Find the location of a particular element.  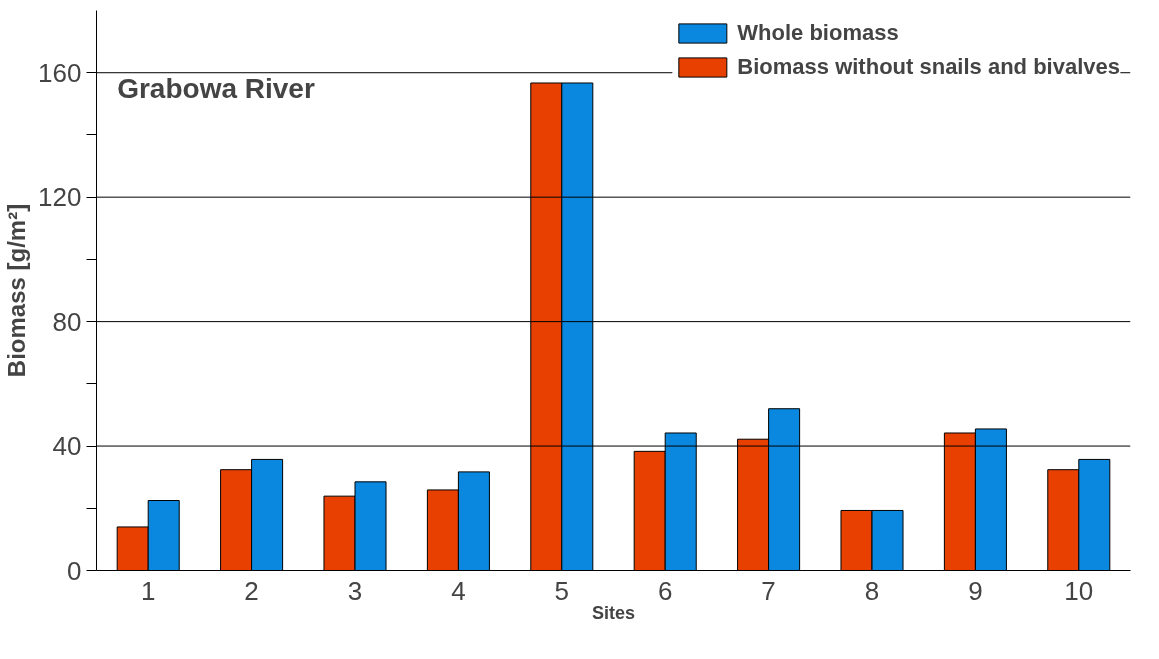

x-tick-label: 9 is located at coordinates (975, 590).